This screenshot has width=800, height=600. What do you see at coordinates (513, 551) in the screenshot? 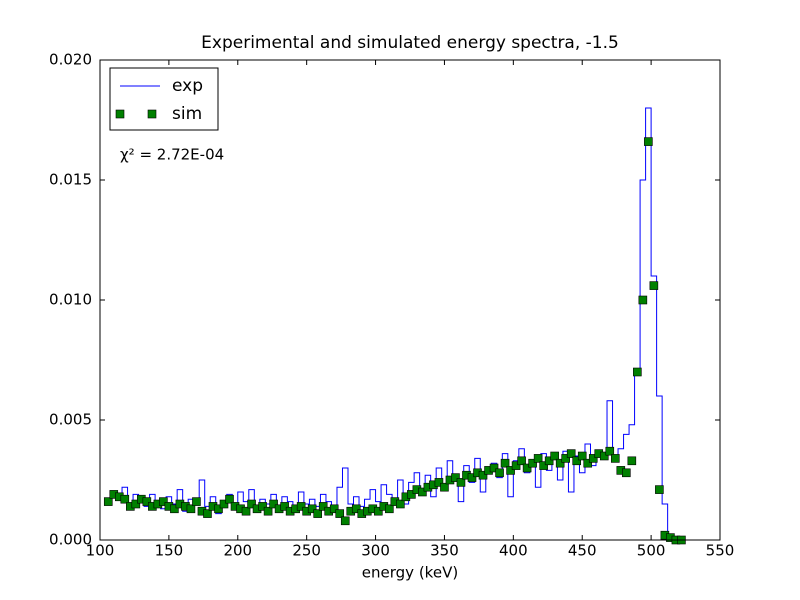
I see `x-tick-label: 400` at bounding box center [513, 551].